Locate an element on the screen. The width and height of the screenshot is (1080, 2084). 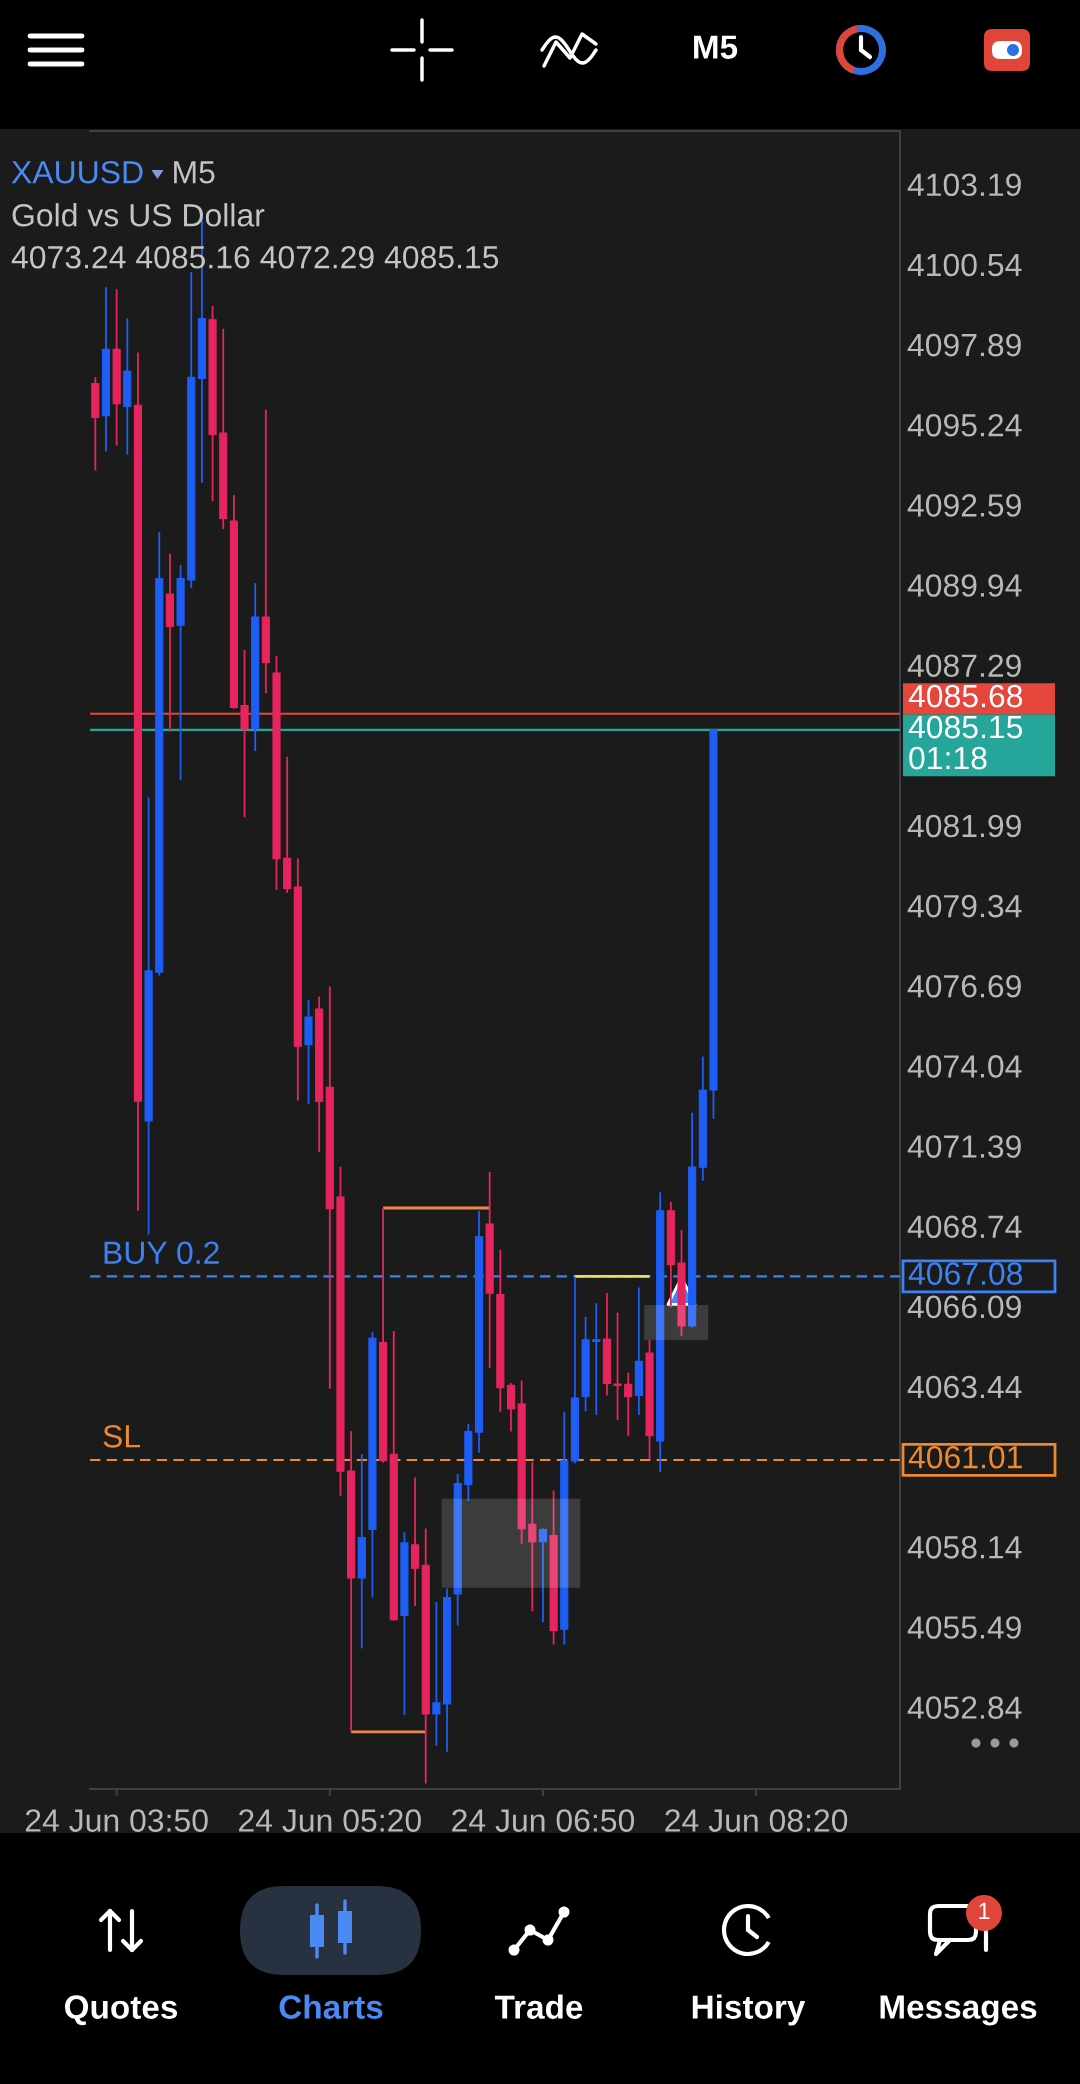
y-tick-label: 4052.84 is located at coordinates (964, 1707).